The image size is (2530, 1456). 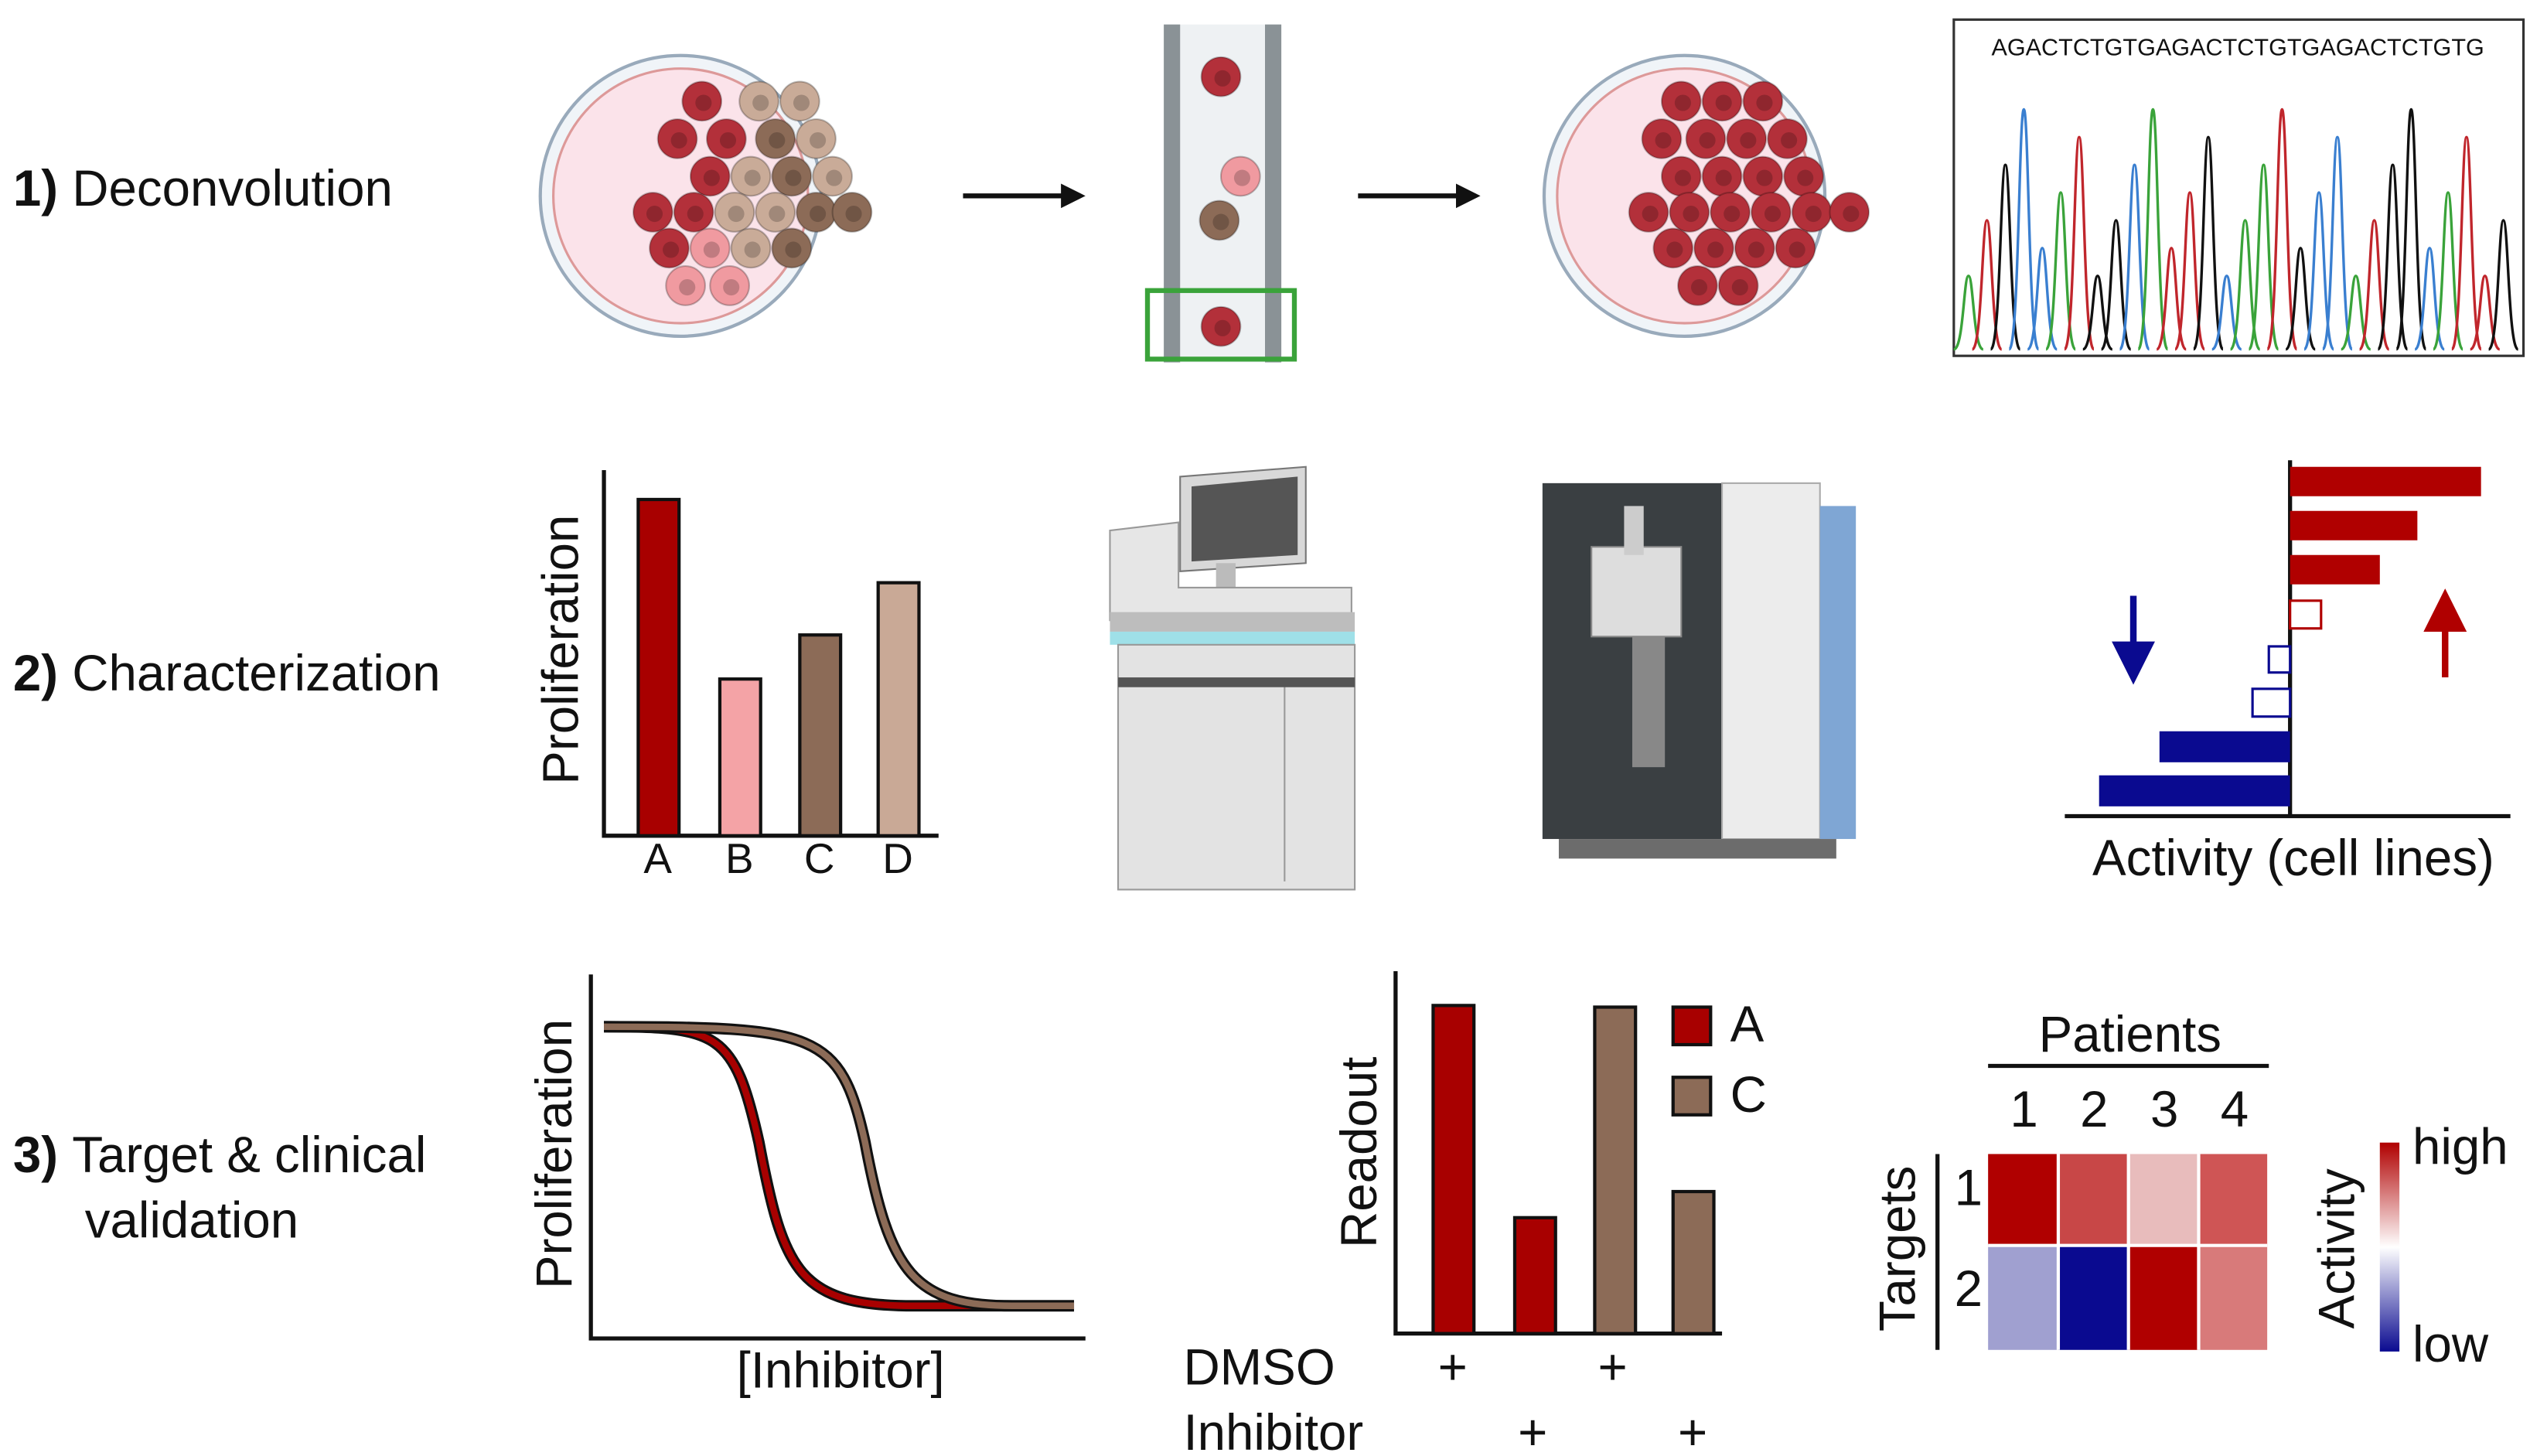 What do you see at coordinates (232, 188) in the screenshot?
I see `row-title: Deconvolution` at bounding box center [232, 188].